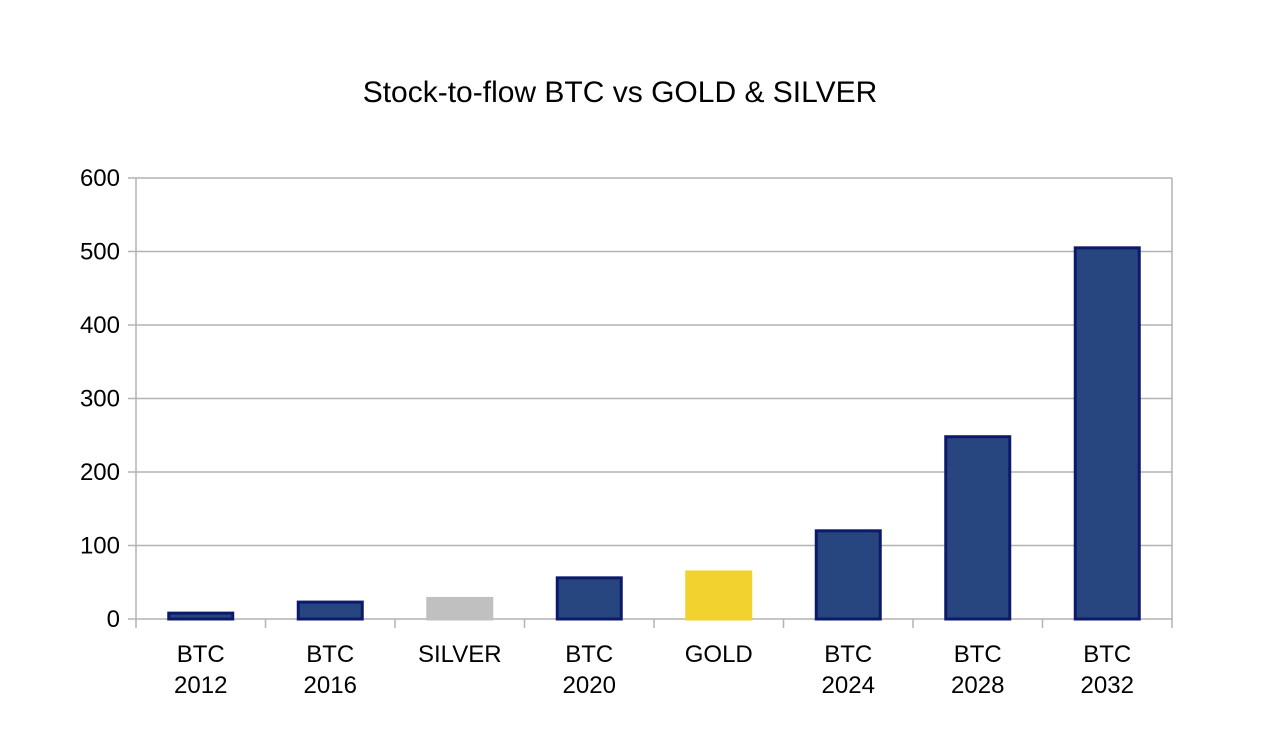  I want to click on x-tick-label: BTC 2028, so click(977, 670).